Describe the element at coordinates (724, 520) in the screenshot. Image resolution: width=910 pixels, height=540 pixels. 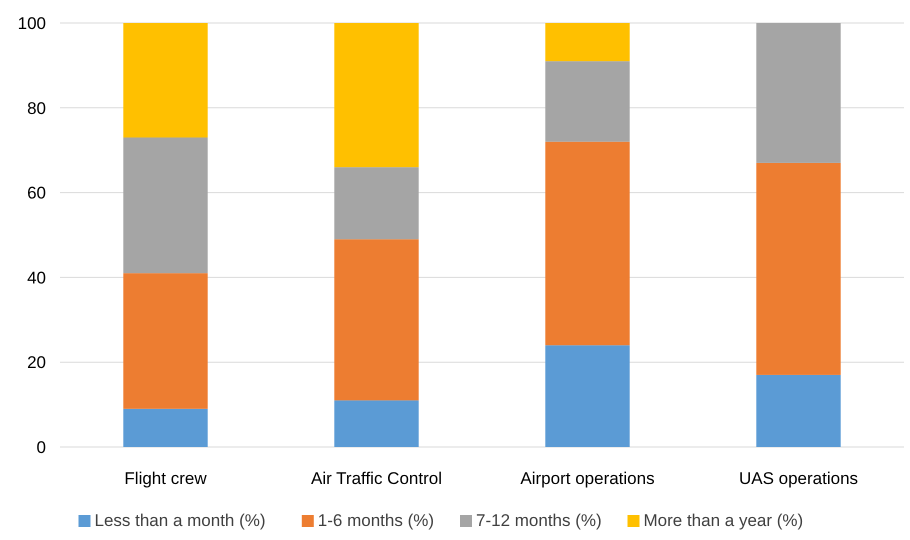
I see `legend-label: More than a year (%)` at that location.